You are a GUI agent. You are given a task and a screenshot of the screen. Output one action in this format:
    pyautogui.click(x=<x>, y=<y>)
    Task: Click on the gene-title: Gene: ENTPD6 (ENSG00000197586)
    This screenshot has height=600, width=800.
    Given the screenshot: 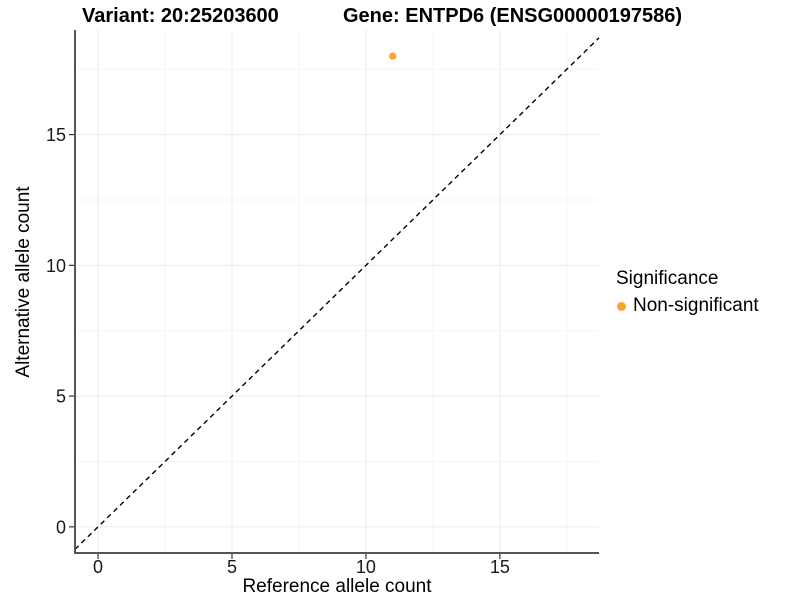 What is the action you would take?
    pyautogui.click(x=513, y=16)
    